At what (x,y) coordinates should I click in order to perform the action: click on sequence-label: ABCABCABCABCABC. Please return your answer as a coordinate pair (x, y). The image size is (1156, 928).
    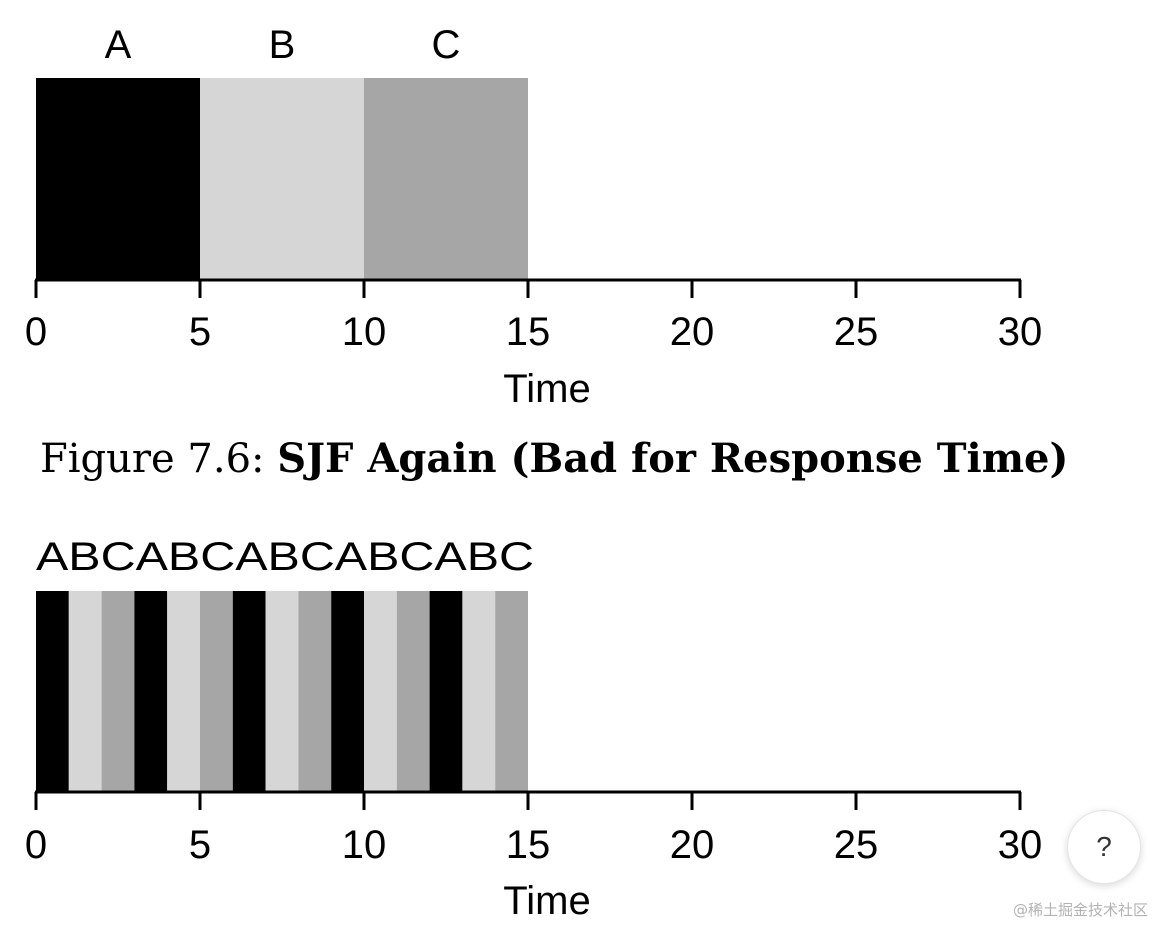
    Looking at the image, I should click on (285, 557).